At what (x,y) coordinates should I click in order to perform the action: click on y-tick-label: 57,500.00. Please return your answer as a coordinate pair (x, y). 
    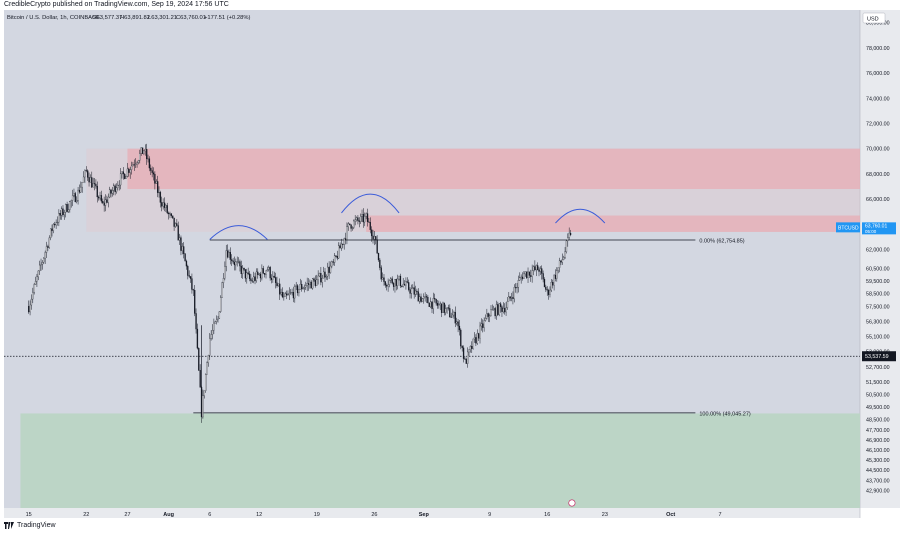
    Looking at the image, I should click on (878, 307).